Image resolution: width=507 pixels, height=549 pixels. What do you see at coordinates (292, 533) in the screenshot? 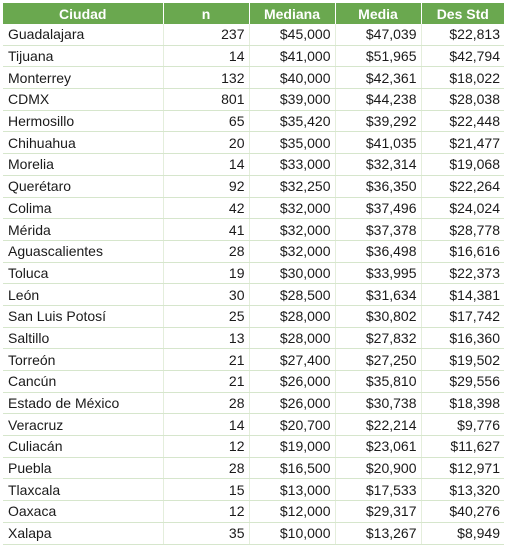
I see `cell-mediana: $10,000` at bounding box center [292, 533].